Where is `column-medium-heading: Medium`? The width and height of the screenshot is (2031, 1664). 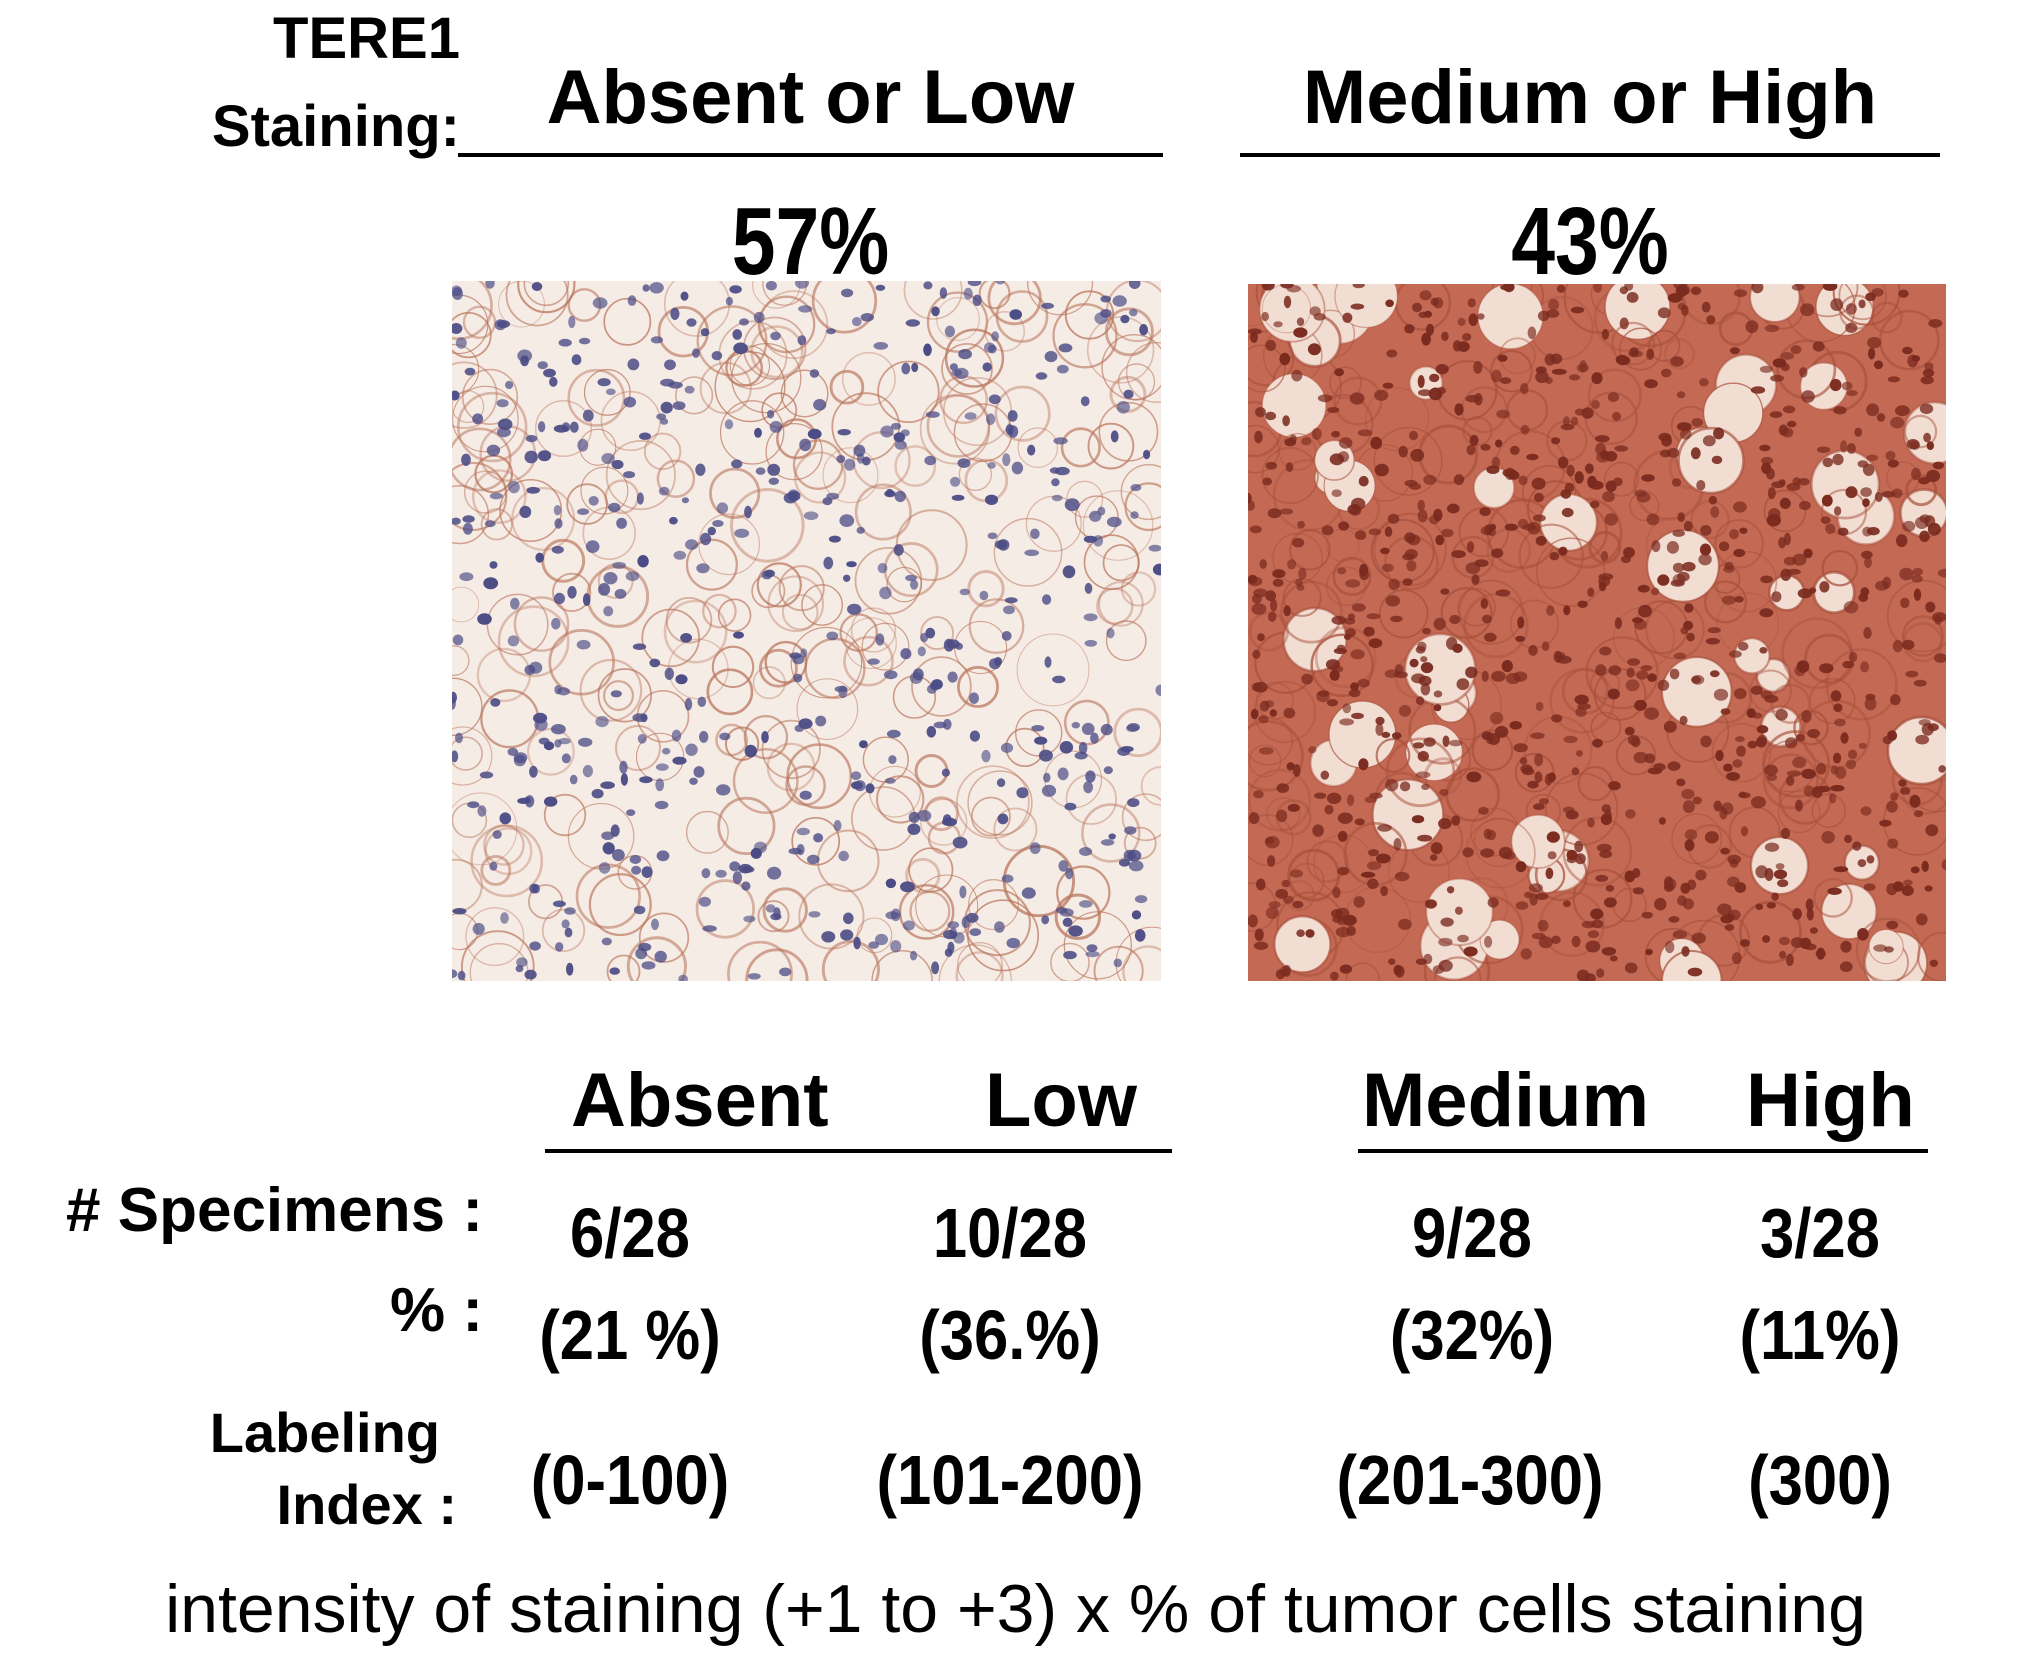 column-medium-heading: Medium is located at coordinates (1506, 1100).